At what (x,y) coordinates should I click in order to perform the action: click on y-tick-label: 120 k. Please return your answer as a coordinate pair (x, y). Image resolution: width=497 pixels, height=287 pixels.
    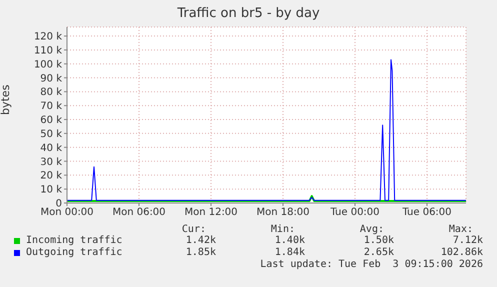
    Looking at the image, I should click on (48, 37).